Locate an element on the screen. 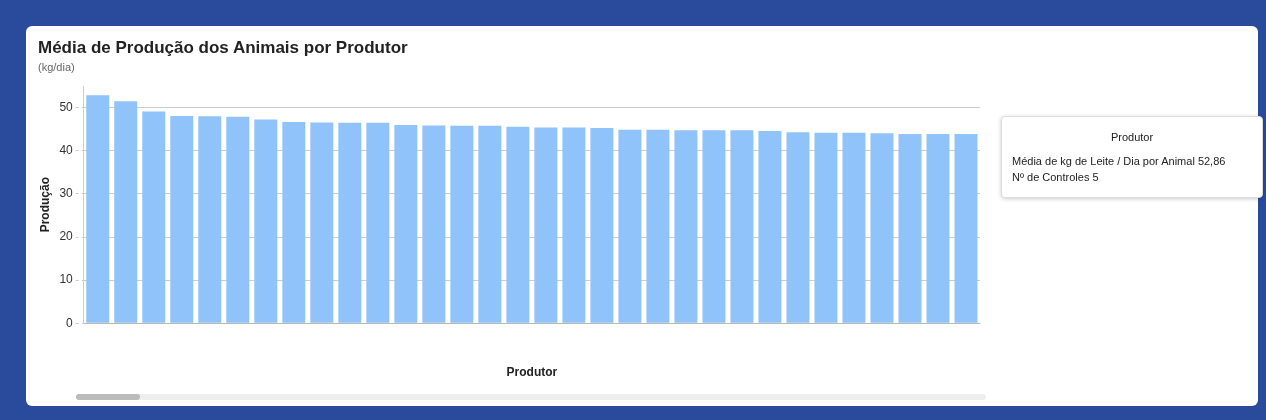 The width and height of the screenshot is (1266, 420). text: Produtor is located at coordinates (1132, 137).